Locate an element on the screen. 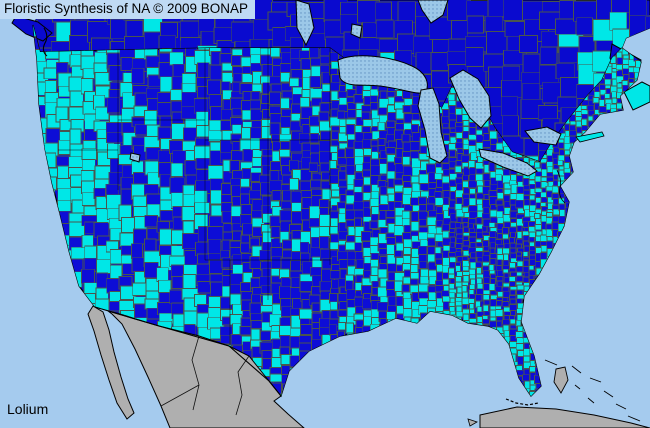 Image resolution: width=650 pixels, height=428 pixels. map-title-text: Floristic Synthesis of NA © 2009 BONAP is located at coordinates (126, 8).